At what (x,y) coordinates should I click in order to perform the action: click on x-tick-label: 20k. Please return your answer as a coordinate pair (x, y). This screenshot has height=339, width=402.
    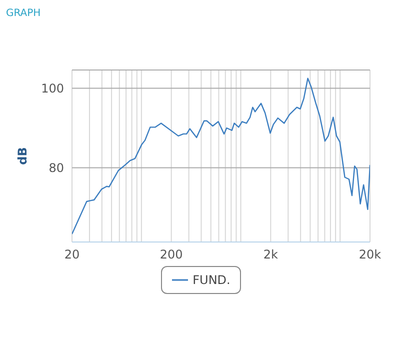
    Looking at the image, I should click on (370, 255).